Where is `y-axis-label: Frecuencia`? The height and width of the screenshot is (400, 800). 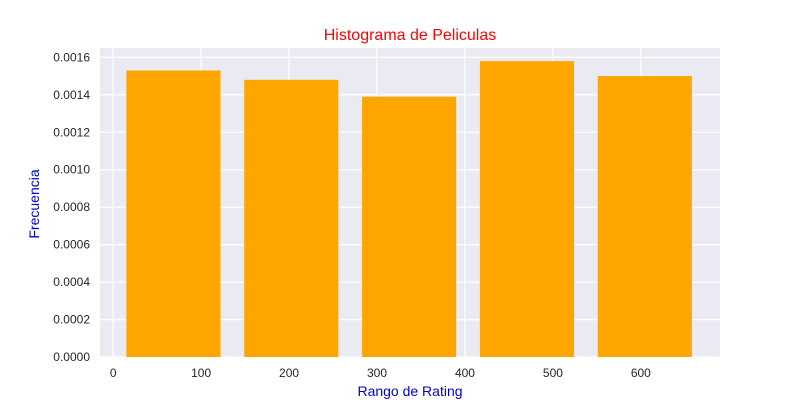 y-axis-label: Frecuencia is located at coordinates (34, 203).